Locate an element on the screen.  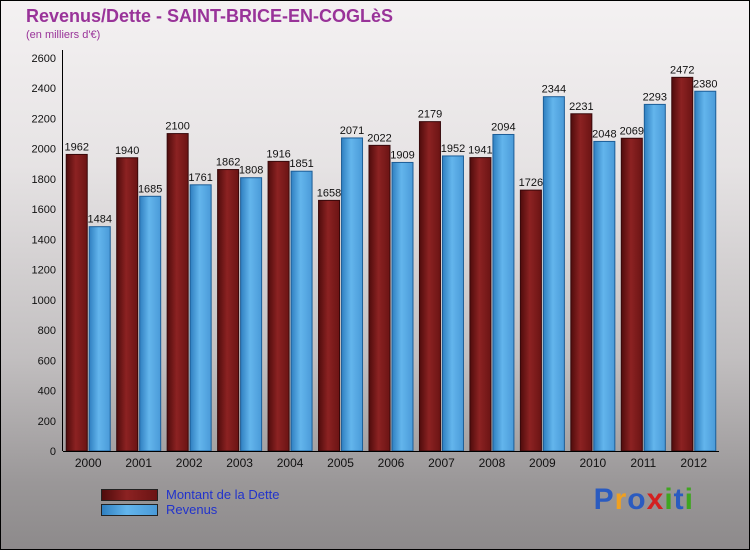
svg-text: 0 is located at coordinates (53, 452).